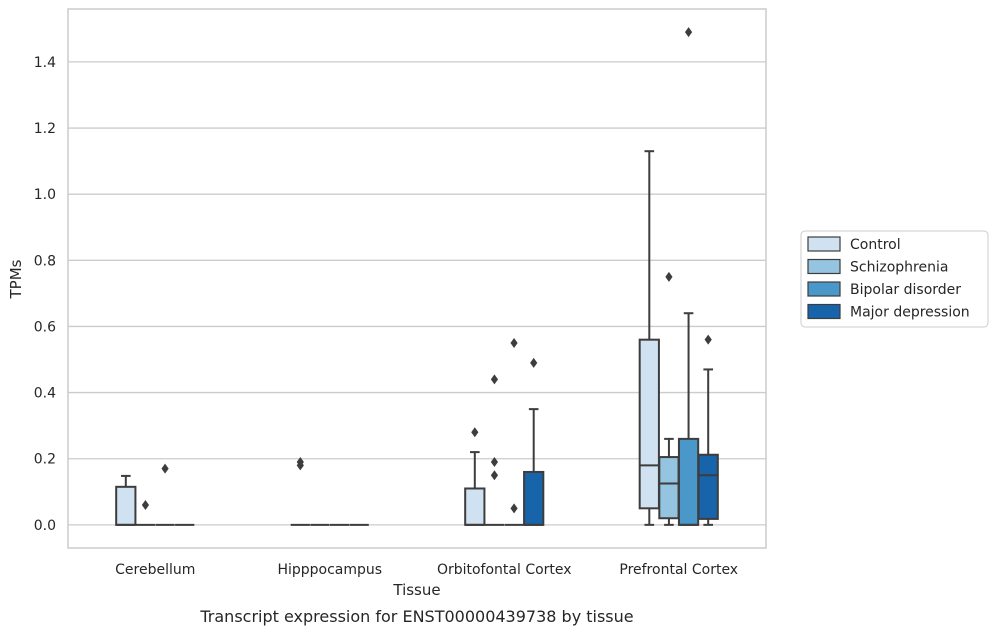  I want to click on x-tick-label: Orbitofontal Cortex, so click(504, 570).